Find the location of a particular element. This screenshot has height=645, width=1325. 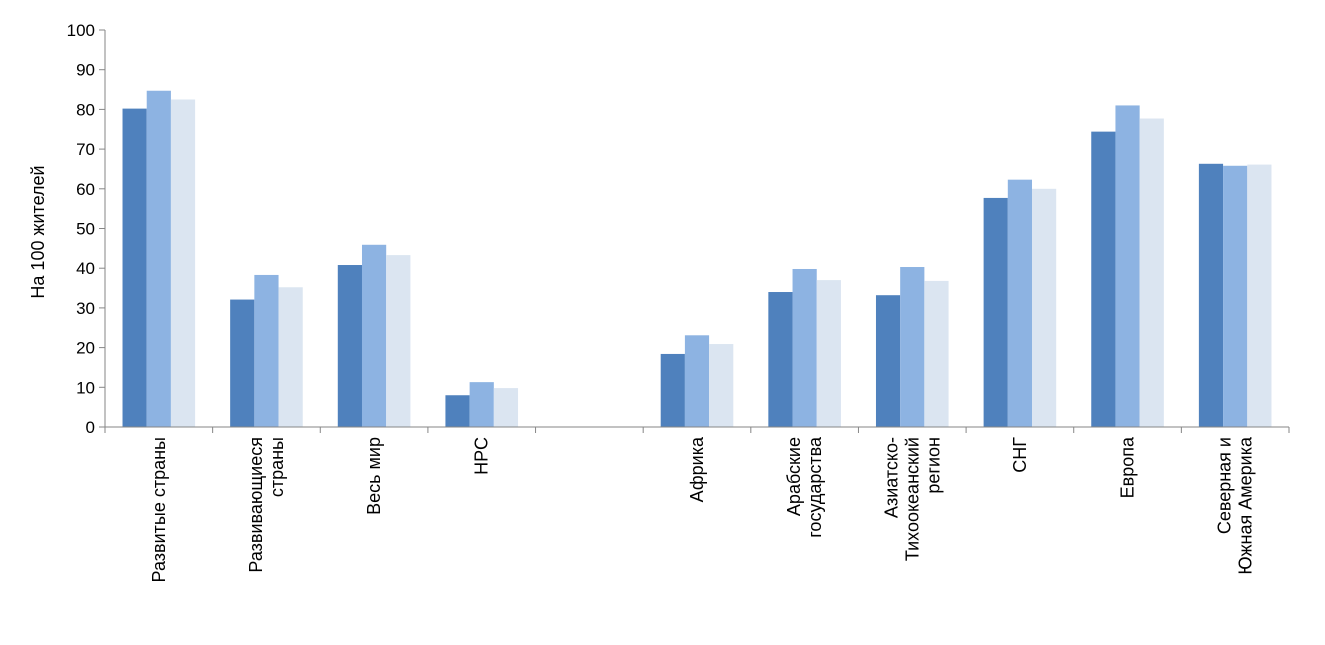

x-tick-label-line: Азиатско- is located at coordinates (891, 477).